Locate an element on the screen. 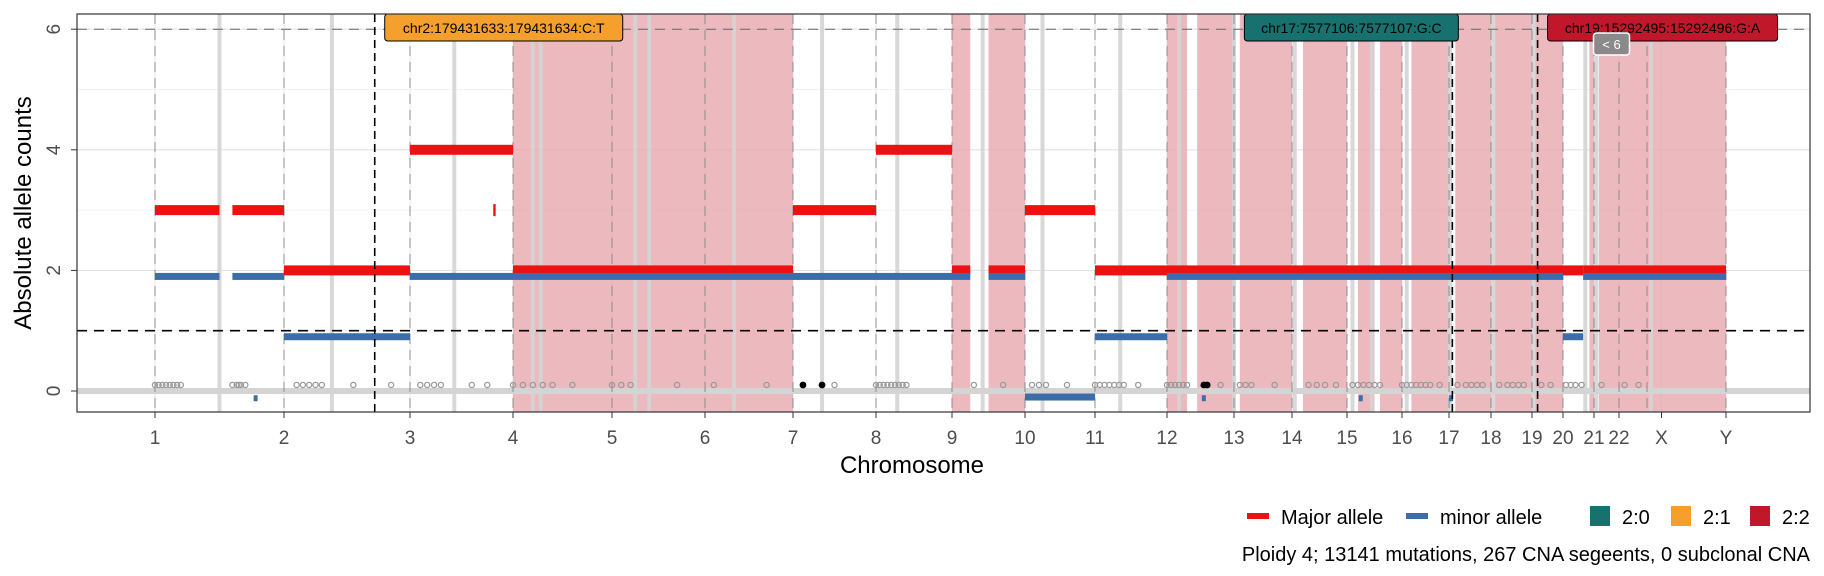 The height and width of the screenshot is (576, 1824). x-tick-label: 7 is located at coordinates (793, 438).